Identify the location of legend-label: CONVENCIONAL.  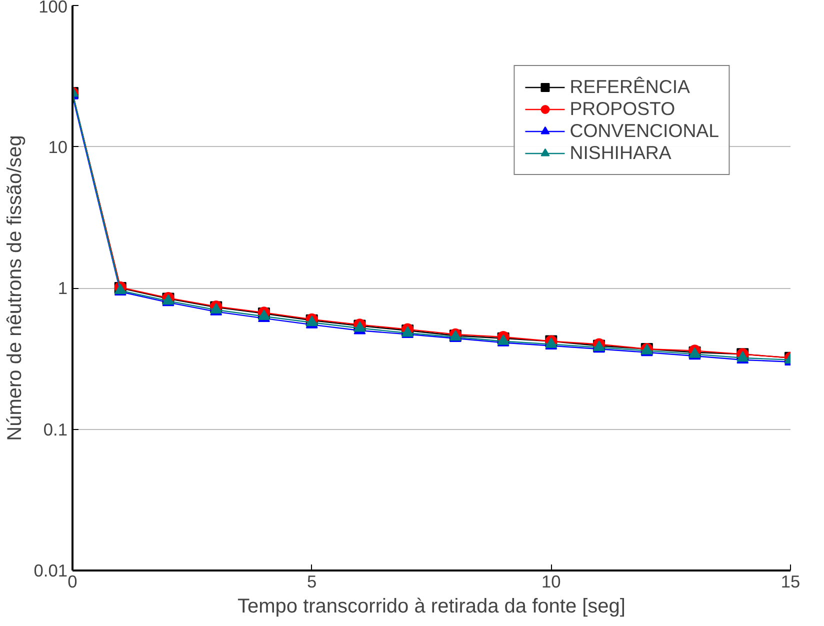
(644, 131).